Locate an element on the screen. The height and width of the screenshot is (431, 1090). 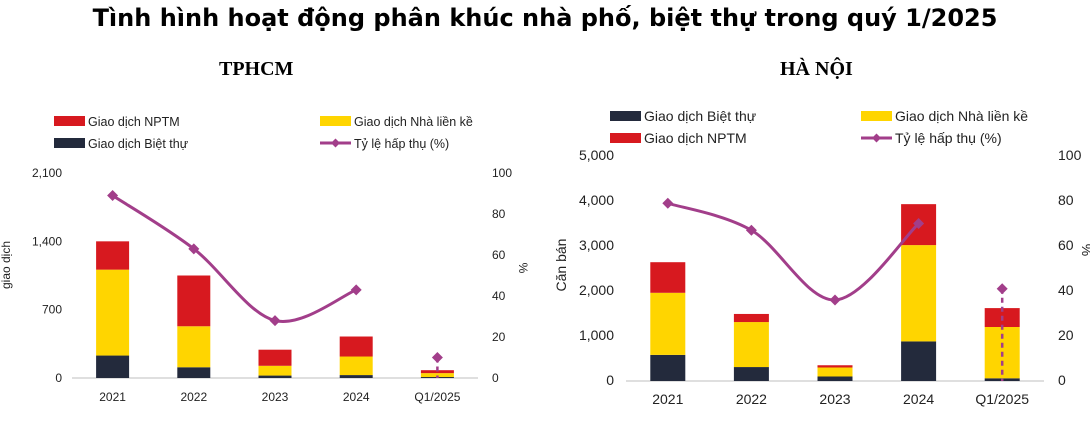
y2-tick-label-tphcm: 60 is located at coordinates (499, 255).